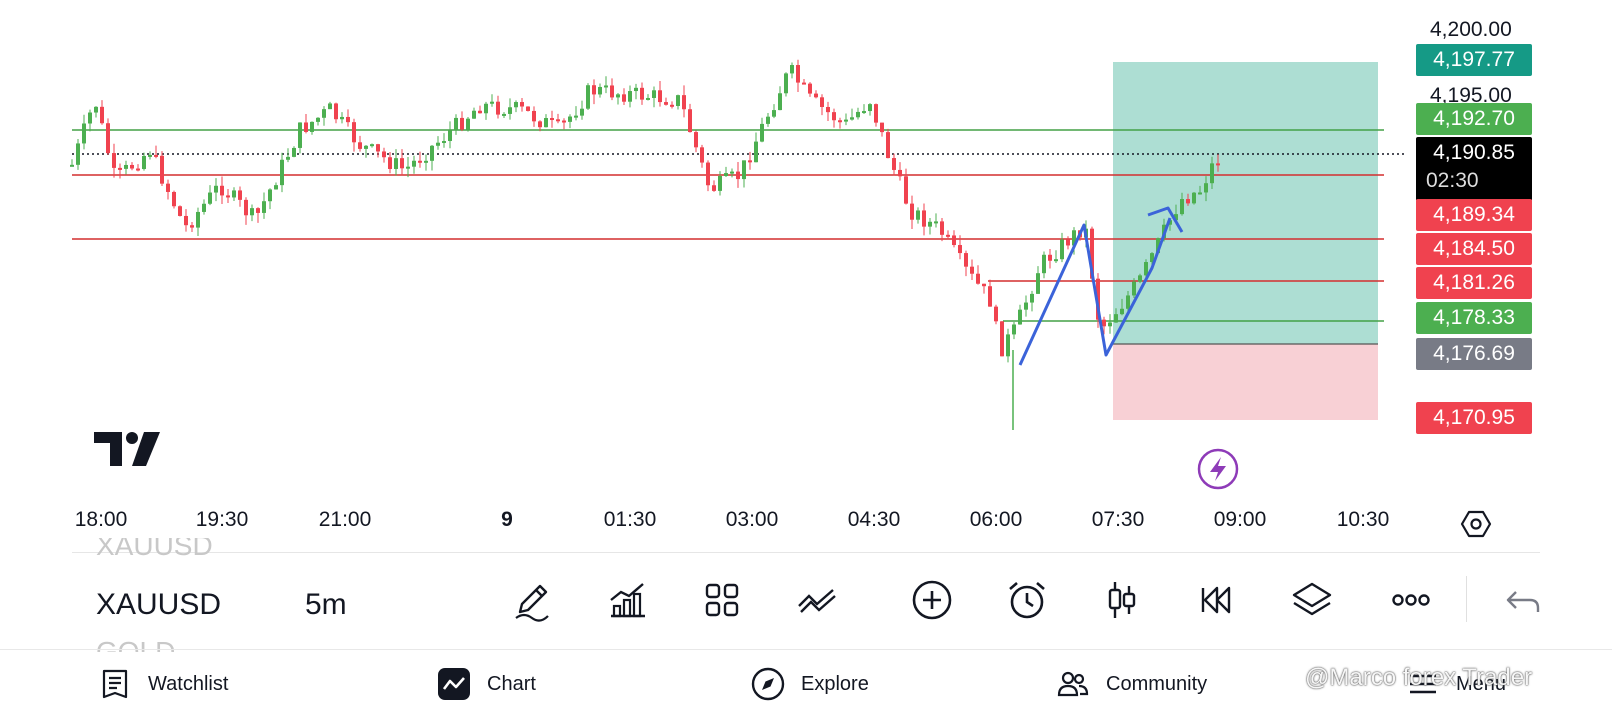 This screenshot has height=720, width=1612. Describe the element at coordinates (1474, 283) in the screenshot. I see `horizontal-line-price-label: 4,181.26` at that location.